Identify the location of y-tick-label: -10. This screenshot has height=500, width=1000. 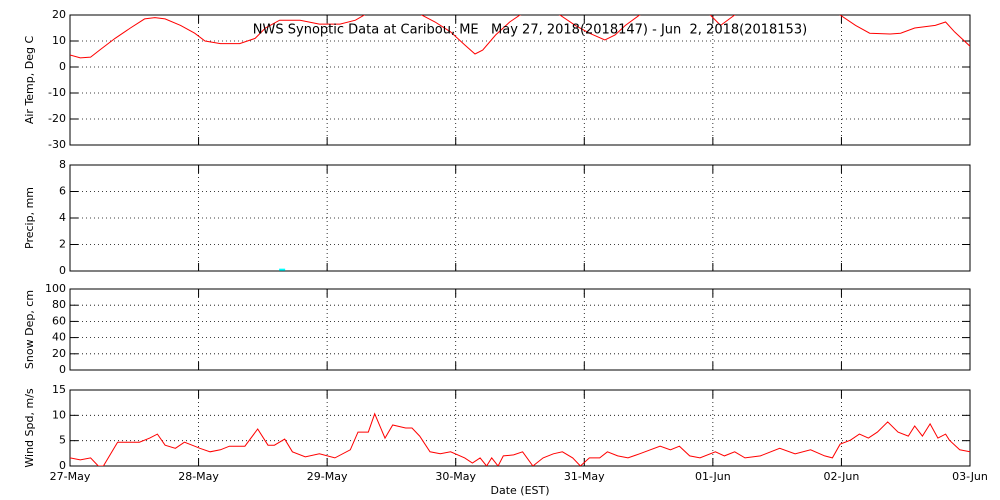
(57, 92).